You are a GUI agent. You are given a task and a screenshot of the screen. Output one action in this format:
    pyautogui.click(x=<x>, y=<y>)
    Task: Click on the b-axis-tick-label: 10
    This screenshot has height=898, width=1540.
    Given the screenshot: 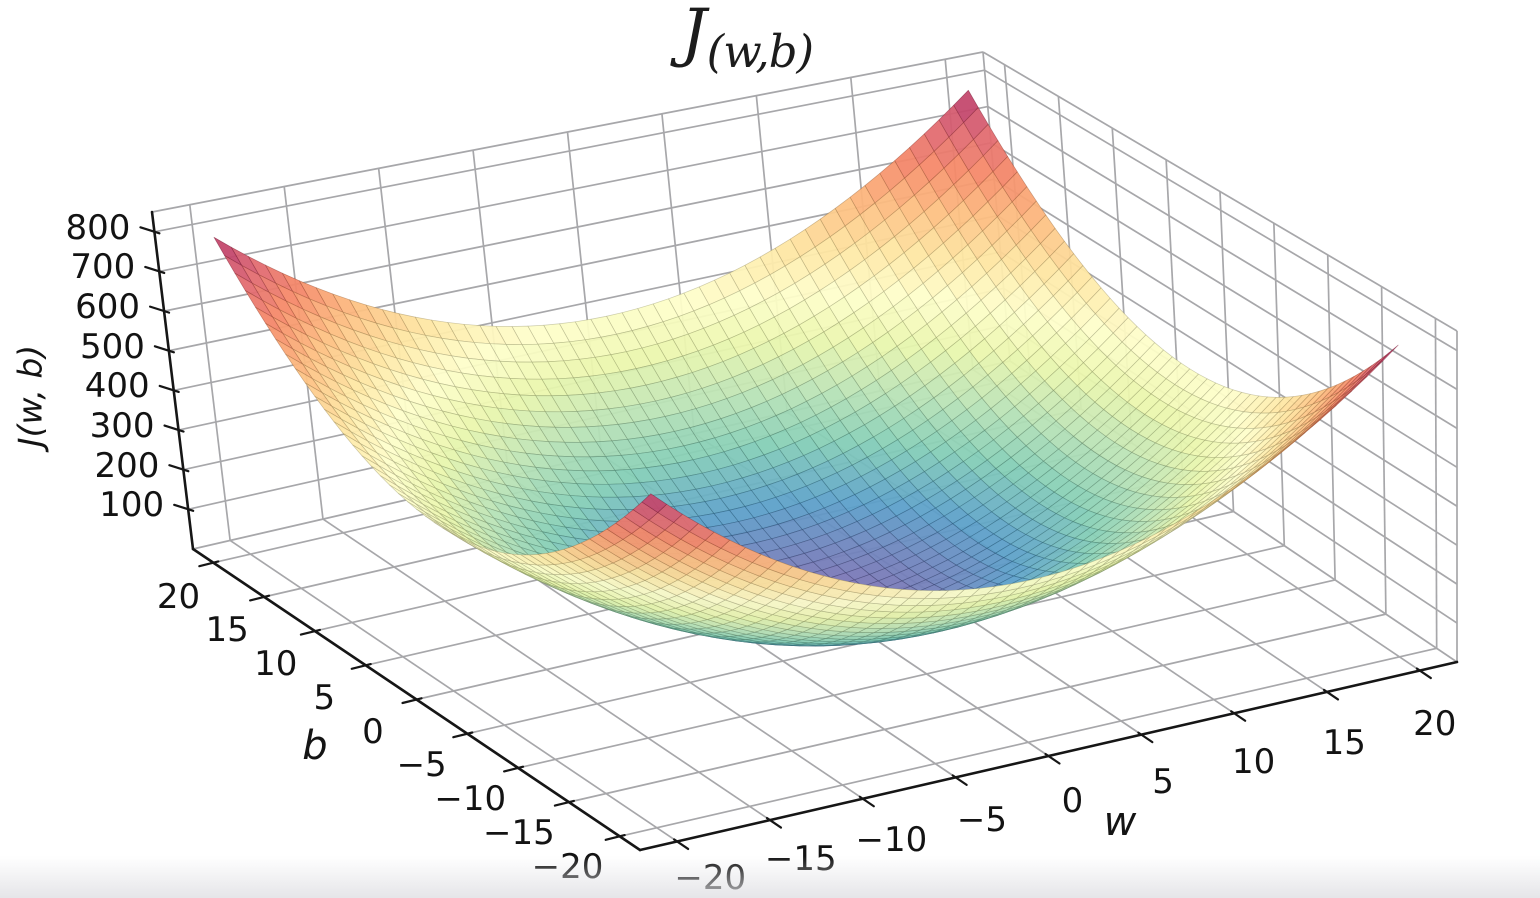 What is the action you would take?
    pyautogui.click(x=276, y=664)
    